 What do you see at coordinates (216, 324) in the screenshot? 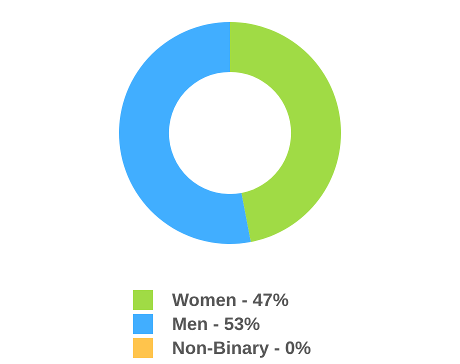
I see `legend-label: Men - 53%` at bounding box center [216, 324].